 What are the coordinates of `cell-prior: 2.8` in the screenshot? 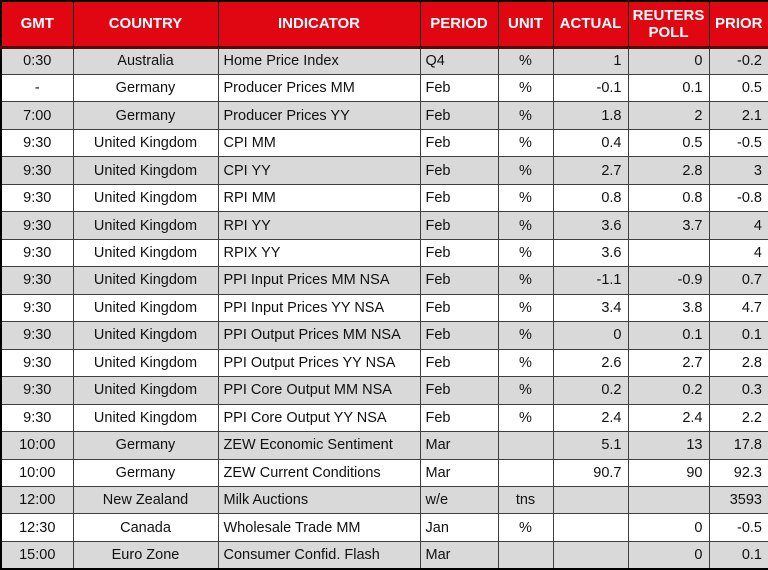 It's located at (738, 363).